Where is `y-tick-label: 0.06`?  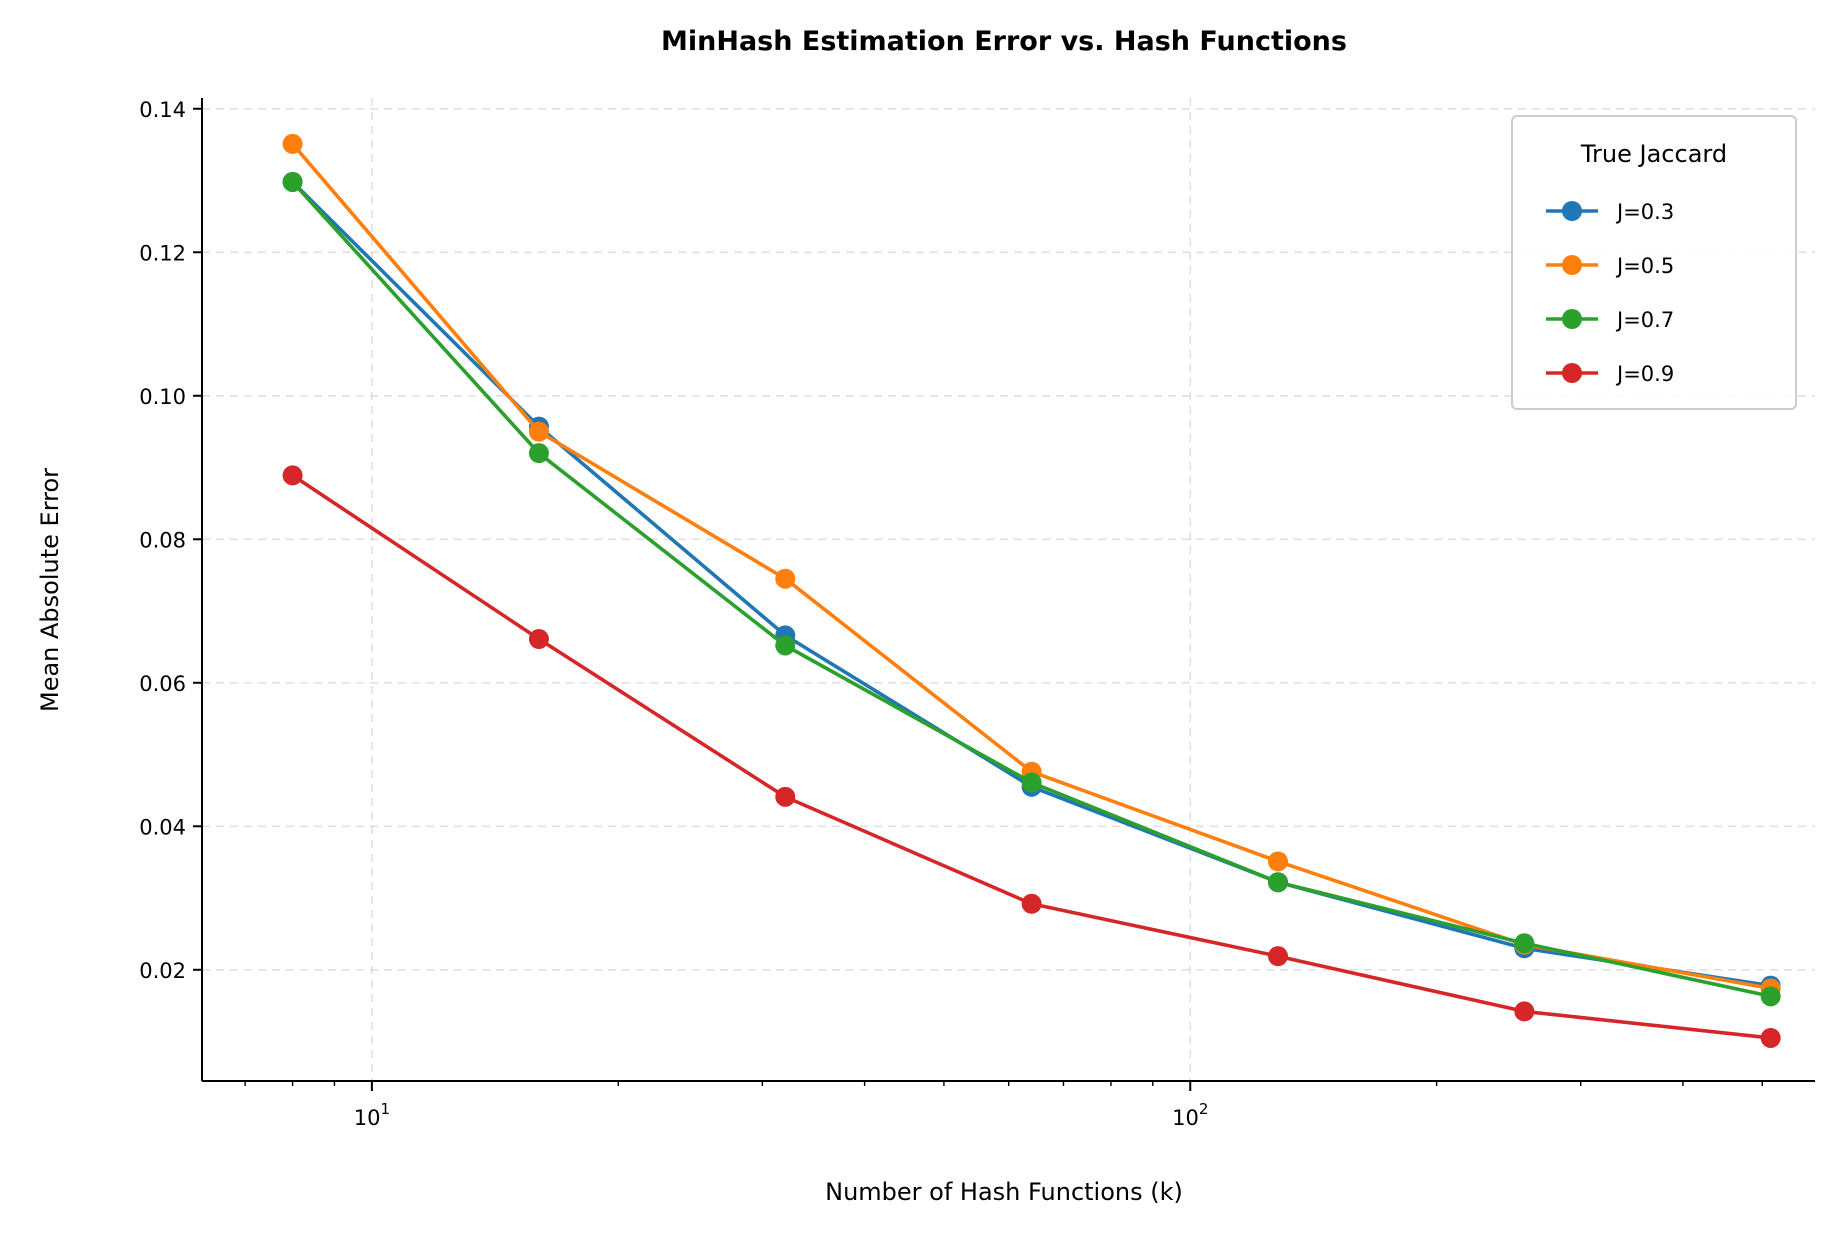
y-tick-label: 0.06 is located at coordinates (162, 684).